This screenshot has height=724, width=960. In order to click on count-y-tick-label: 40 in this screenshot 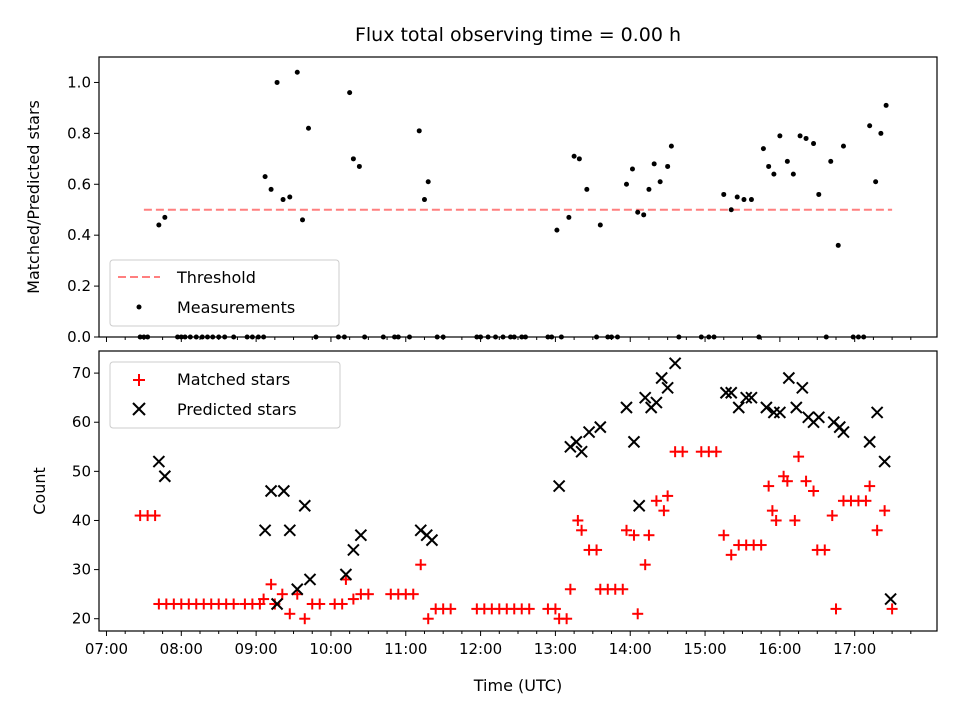, I will do `click(81, 520)`.